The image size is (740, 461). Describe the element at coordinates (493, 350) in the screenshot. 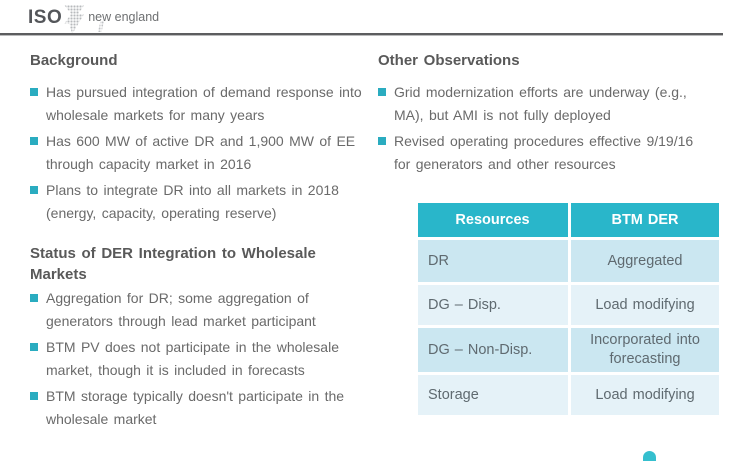

I see `table-cell-resource: DG – Non-Disp.` at that location.